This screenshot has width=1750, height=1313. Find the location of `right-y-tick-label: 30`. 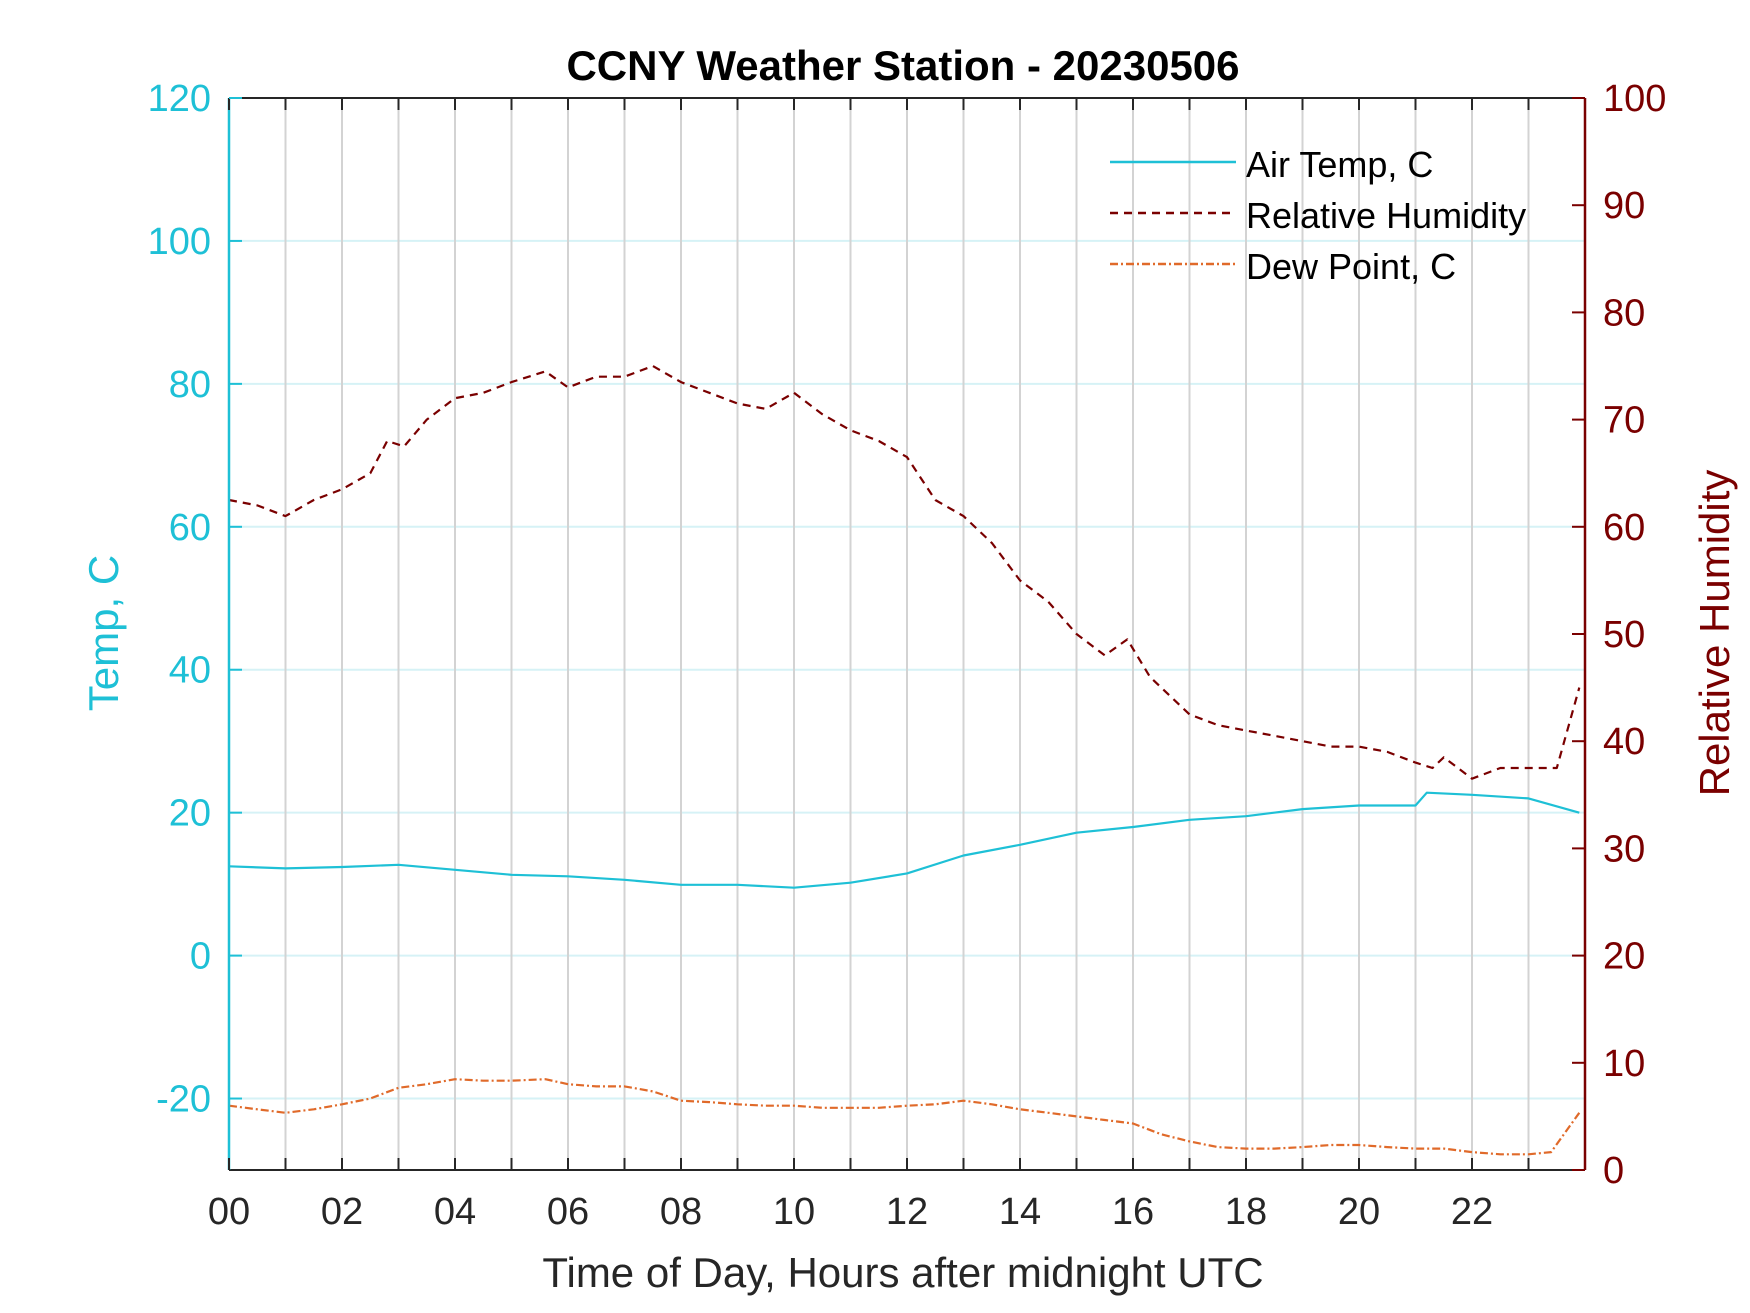

right-y-tick-label: 30 is located at coordinates (1624, 849).